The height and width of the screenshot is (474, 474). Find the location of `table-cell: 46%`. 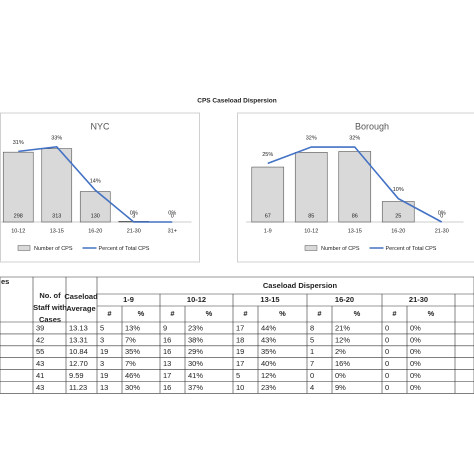

table-cell: 46% is located at coordinates (132, 375).